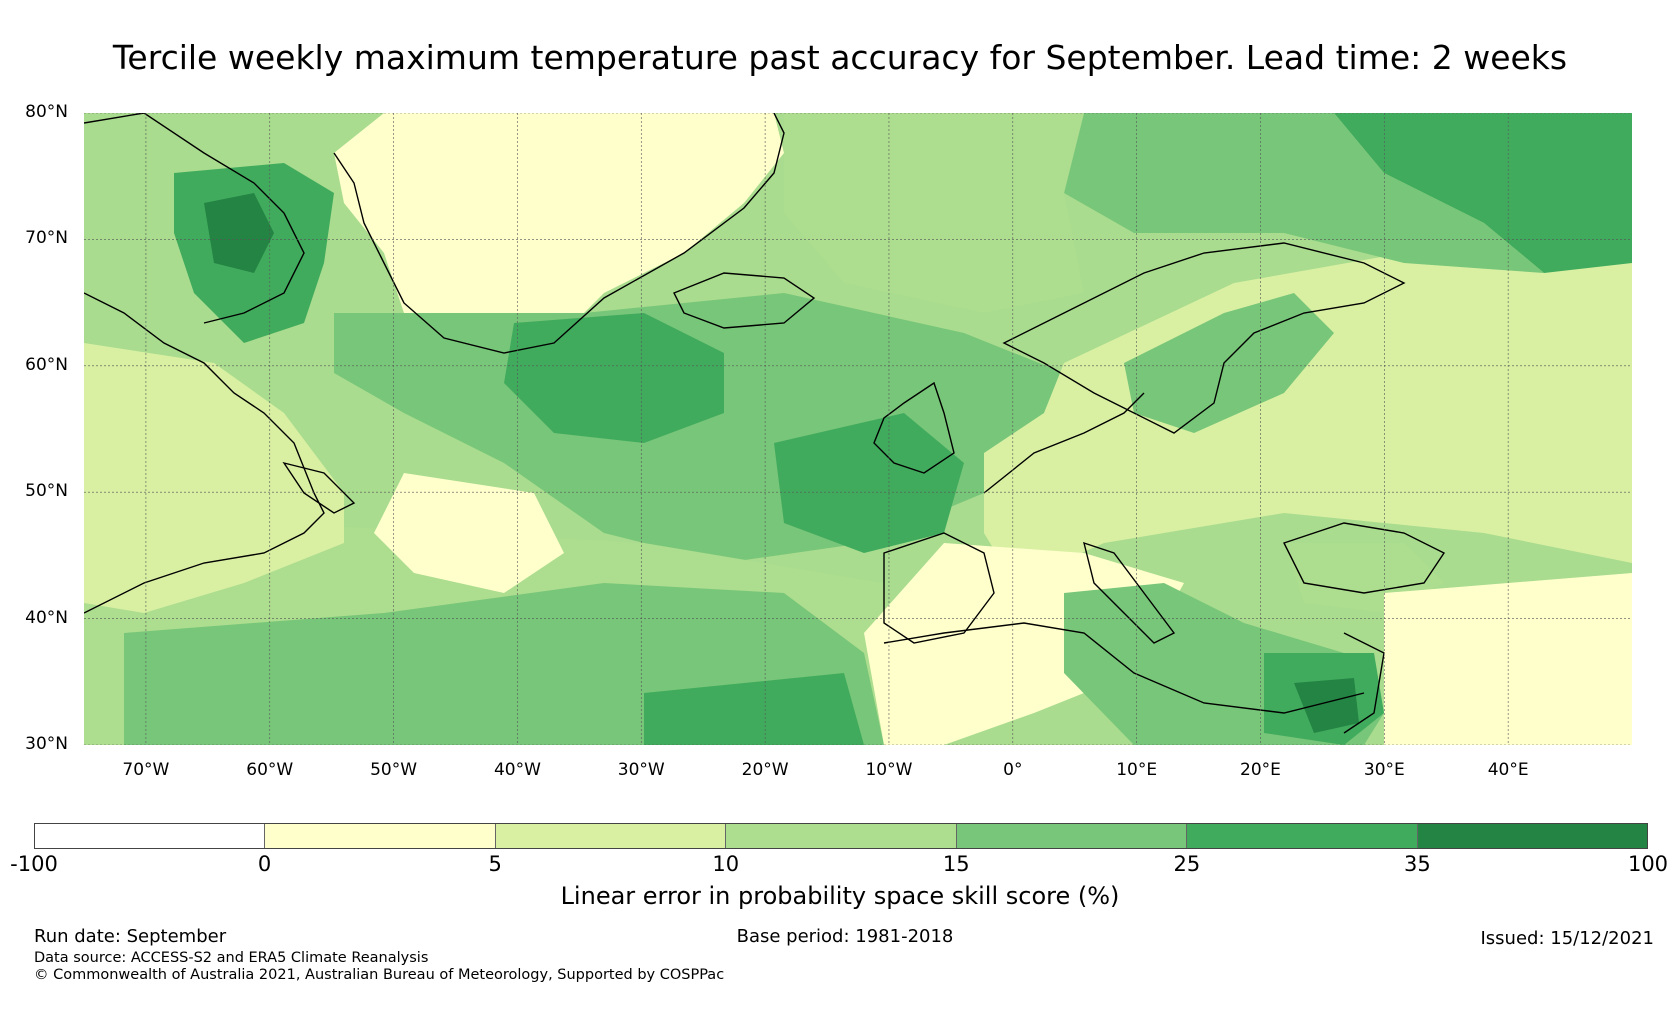 The height and width of the screenshot is (1020, 1680). I want to click on lon-label: 30°E, so click(1384, 770).